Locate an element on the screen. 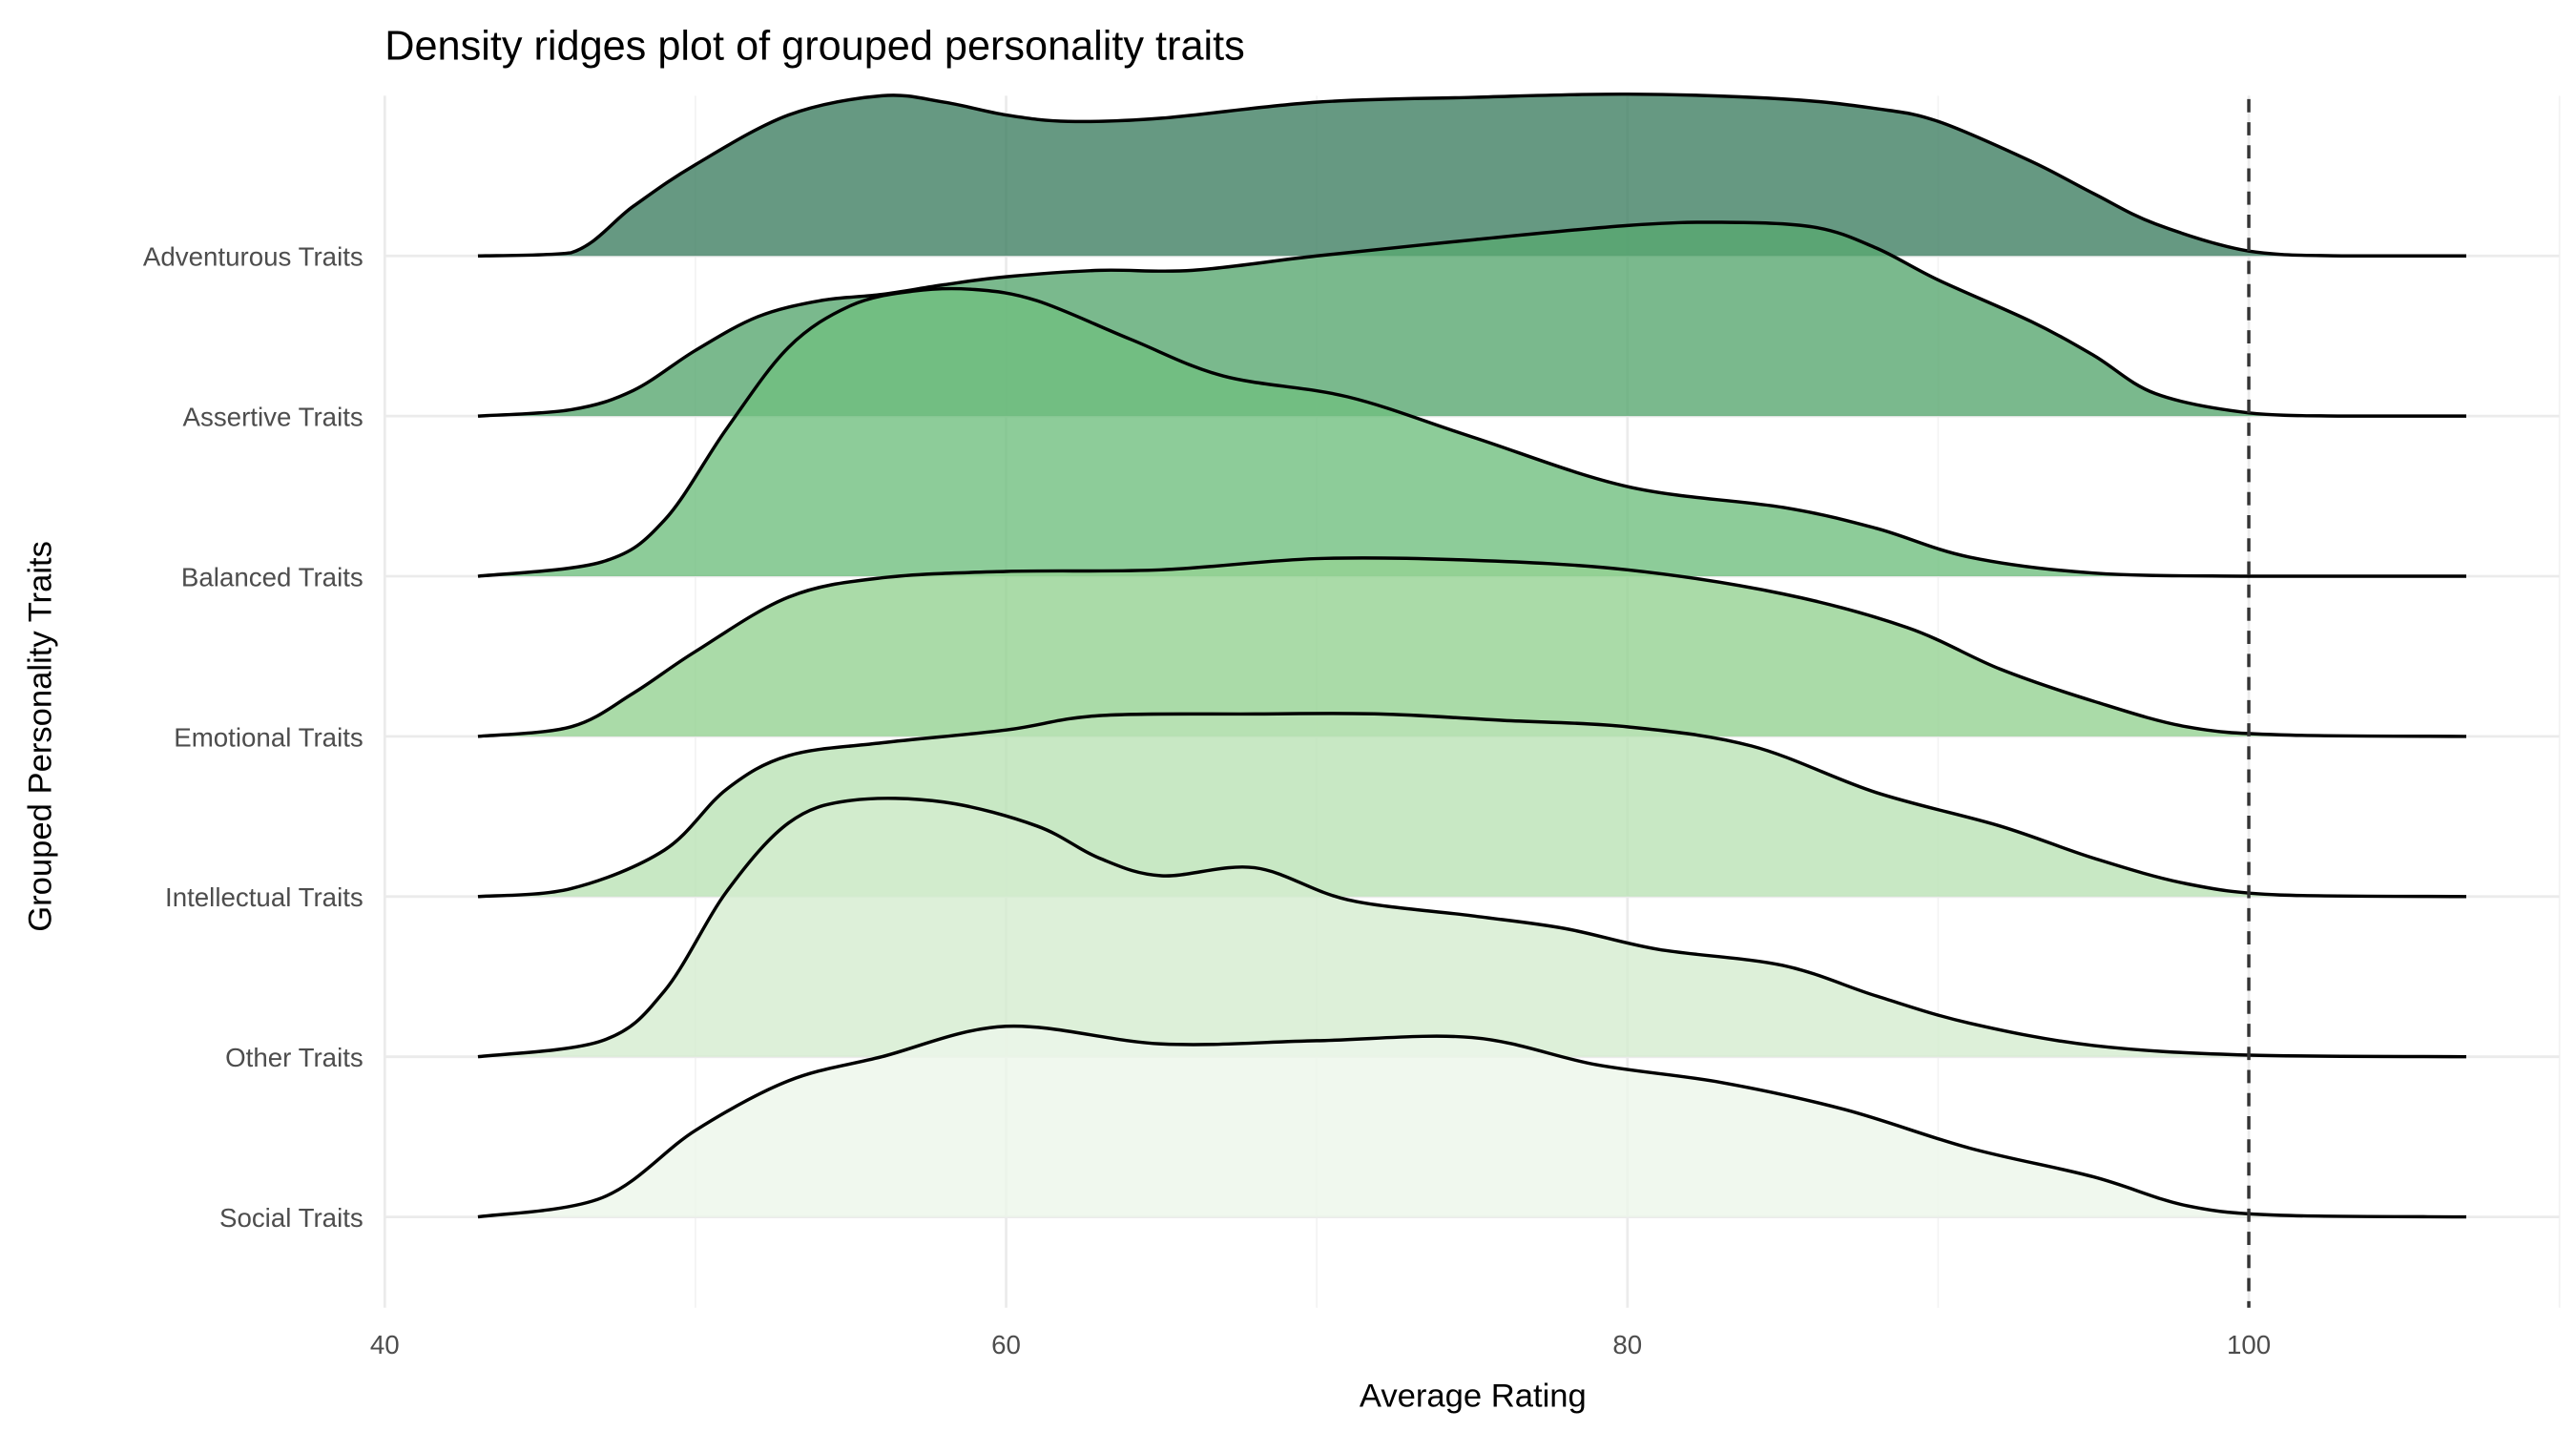 The width and height of the screenshot is (2576, 1431). ridge-social-traits is located at coordinates (1472, 1121).